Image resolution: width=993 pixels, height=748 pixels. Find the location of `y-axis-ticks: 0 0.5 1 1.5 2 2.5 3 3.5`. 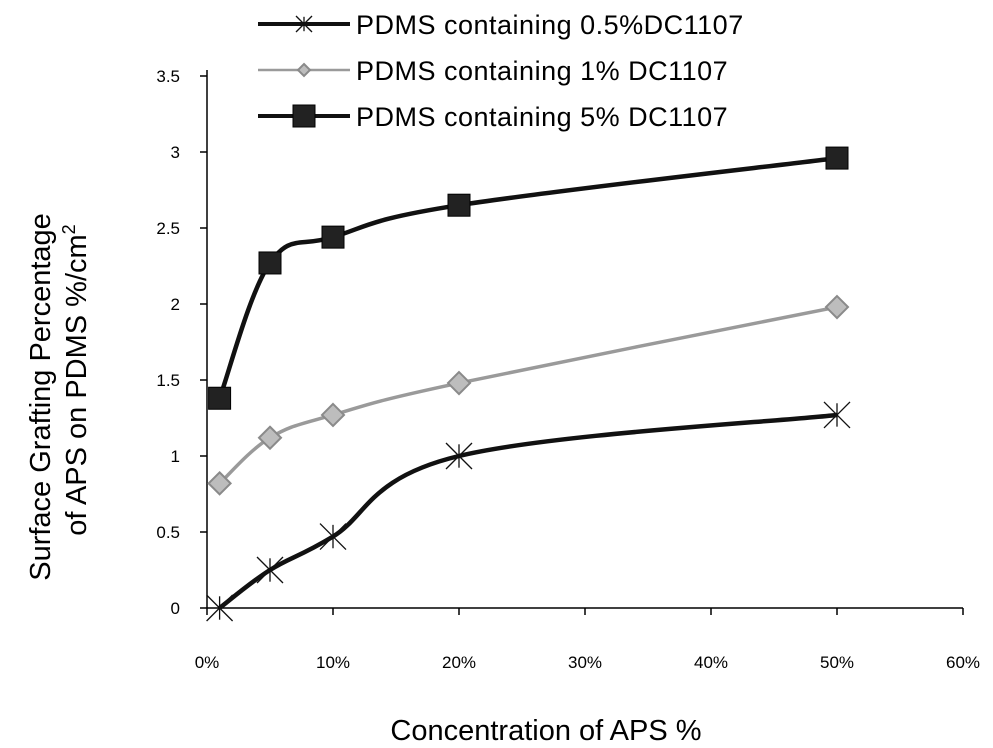

y-axis-ticks: 0 0.5 1 1.5 2 2.5 3 3.5 is located at coordinates (181, 342).